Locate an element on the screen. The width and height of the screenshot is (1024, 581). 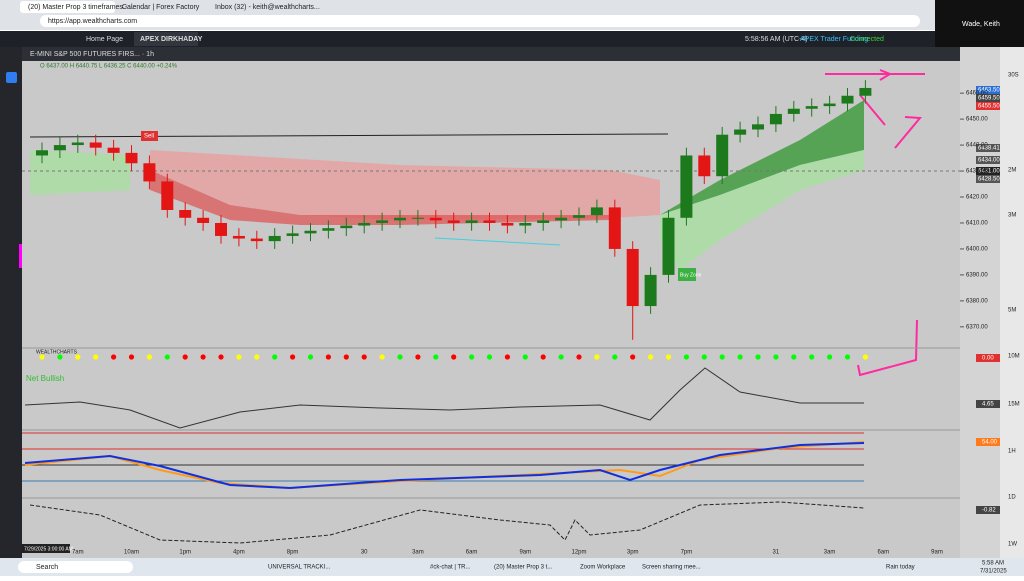
add-button is located at coordinates (11, 77).